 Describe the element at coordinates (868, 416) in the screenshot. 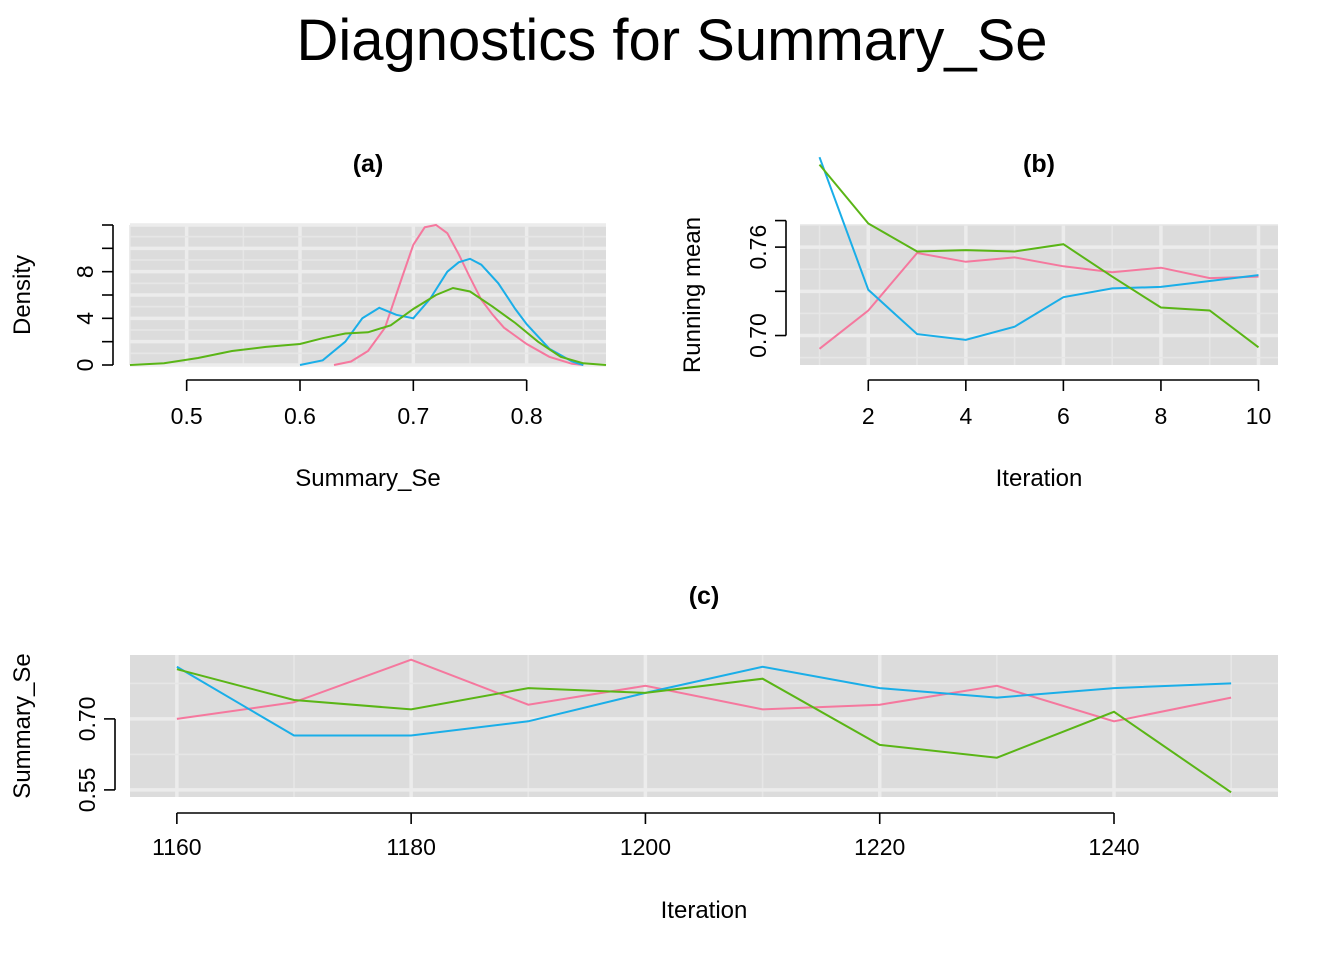

I see `x-tick-label: 2` at that location.